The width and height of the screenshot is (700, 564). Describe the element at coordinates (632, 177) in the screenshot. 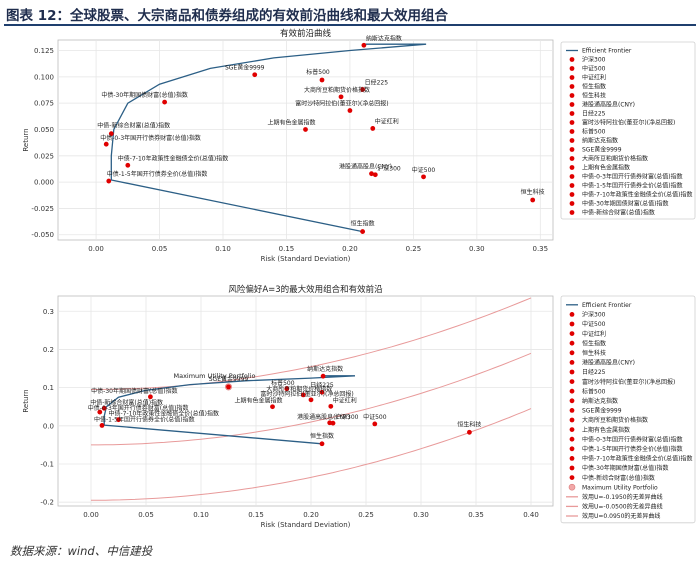

I see `legend-label: 中债-0-3年国开行债券财富(总值)指数` at that location.